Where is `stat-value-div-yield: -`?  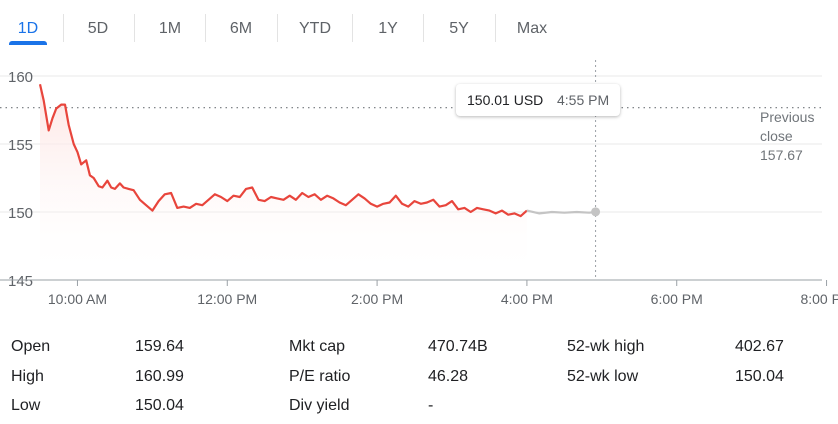
stat-value-div-yield: - is located at coordinates (431, 405).